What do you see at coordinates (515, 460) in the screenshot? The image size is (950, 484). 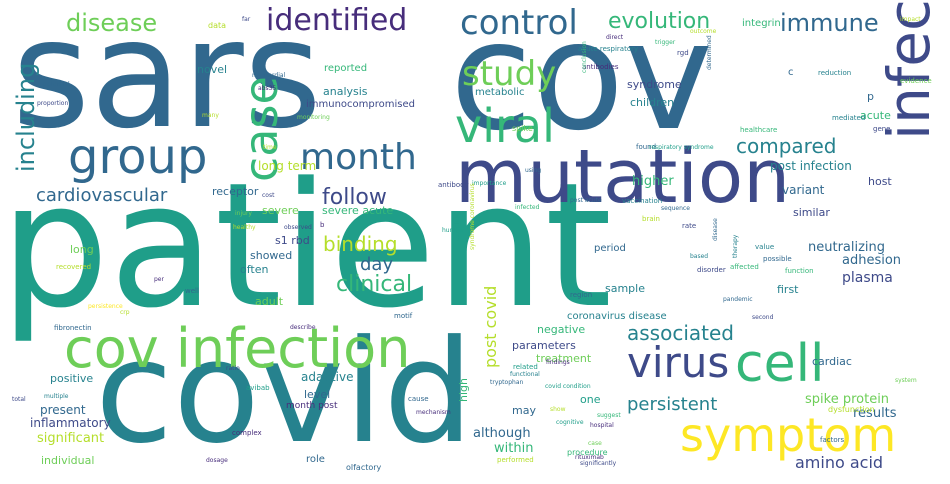 I see `word-performed: performed` at bounding box center [515, 460].